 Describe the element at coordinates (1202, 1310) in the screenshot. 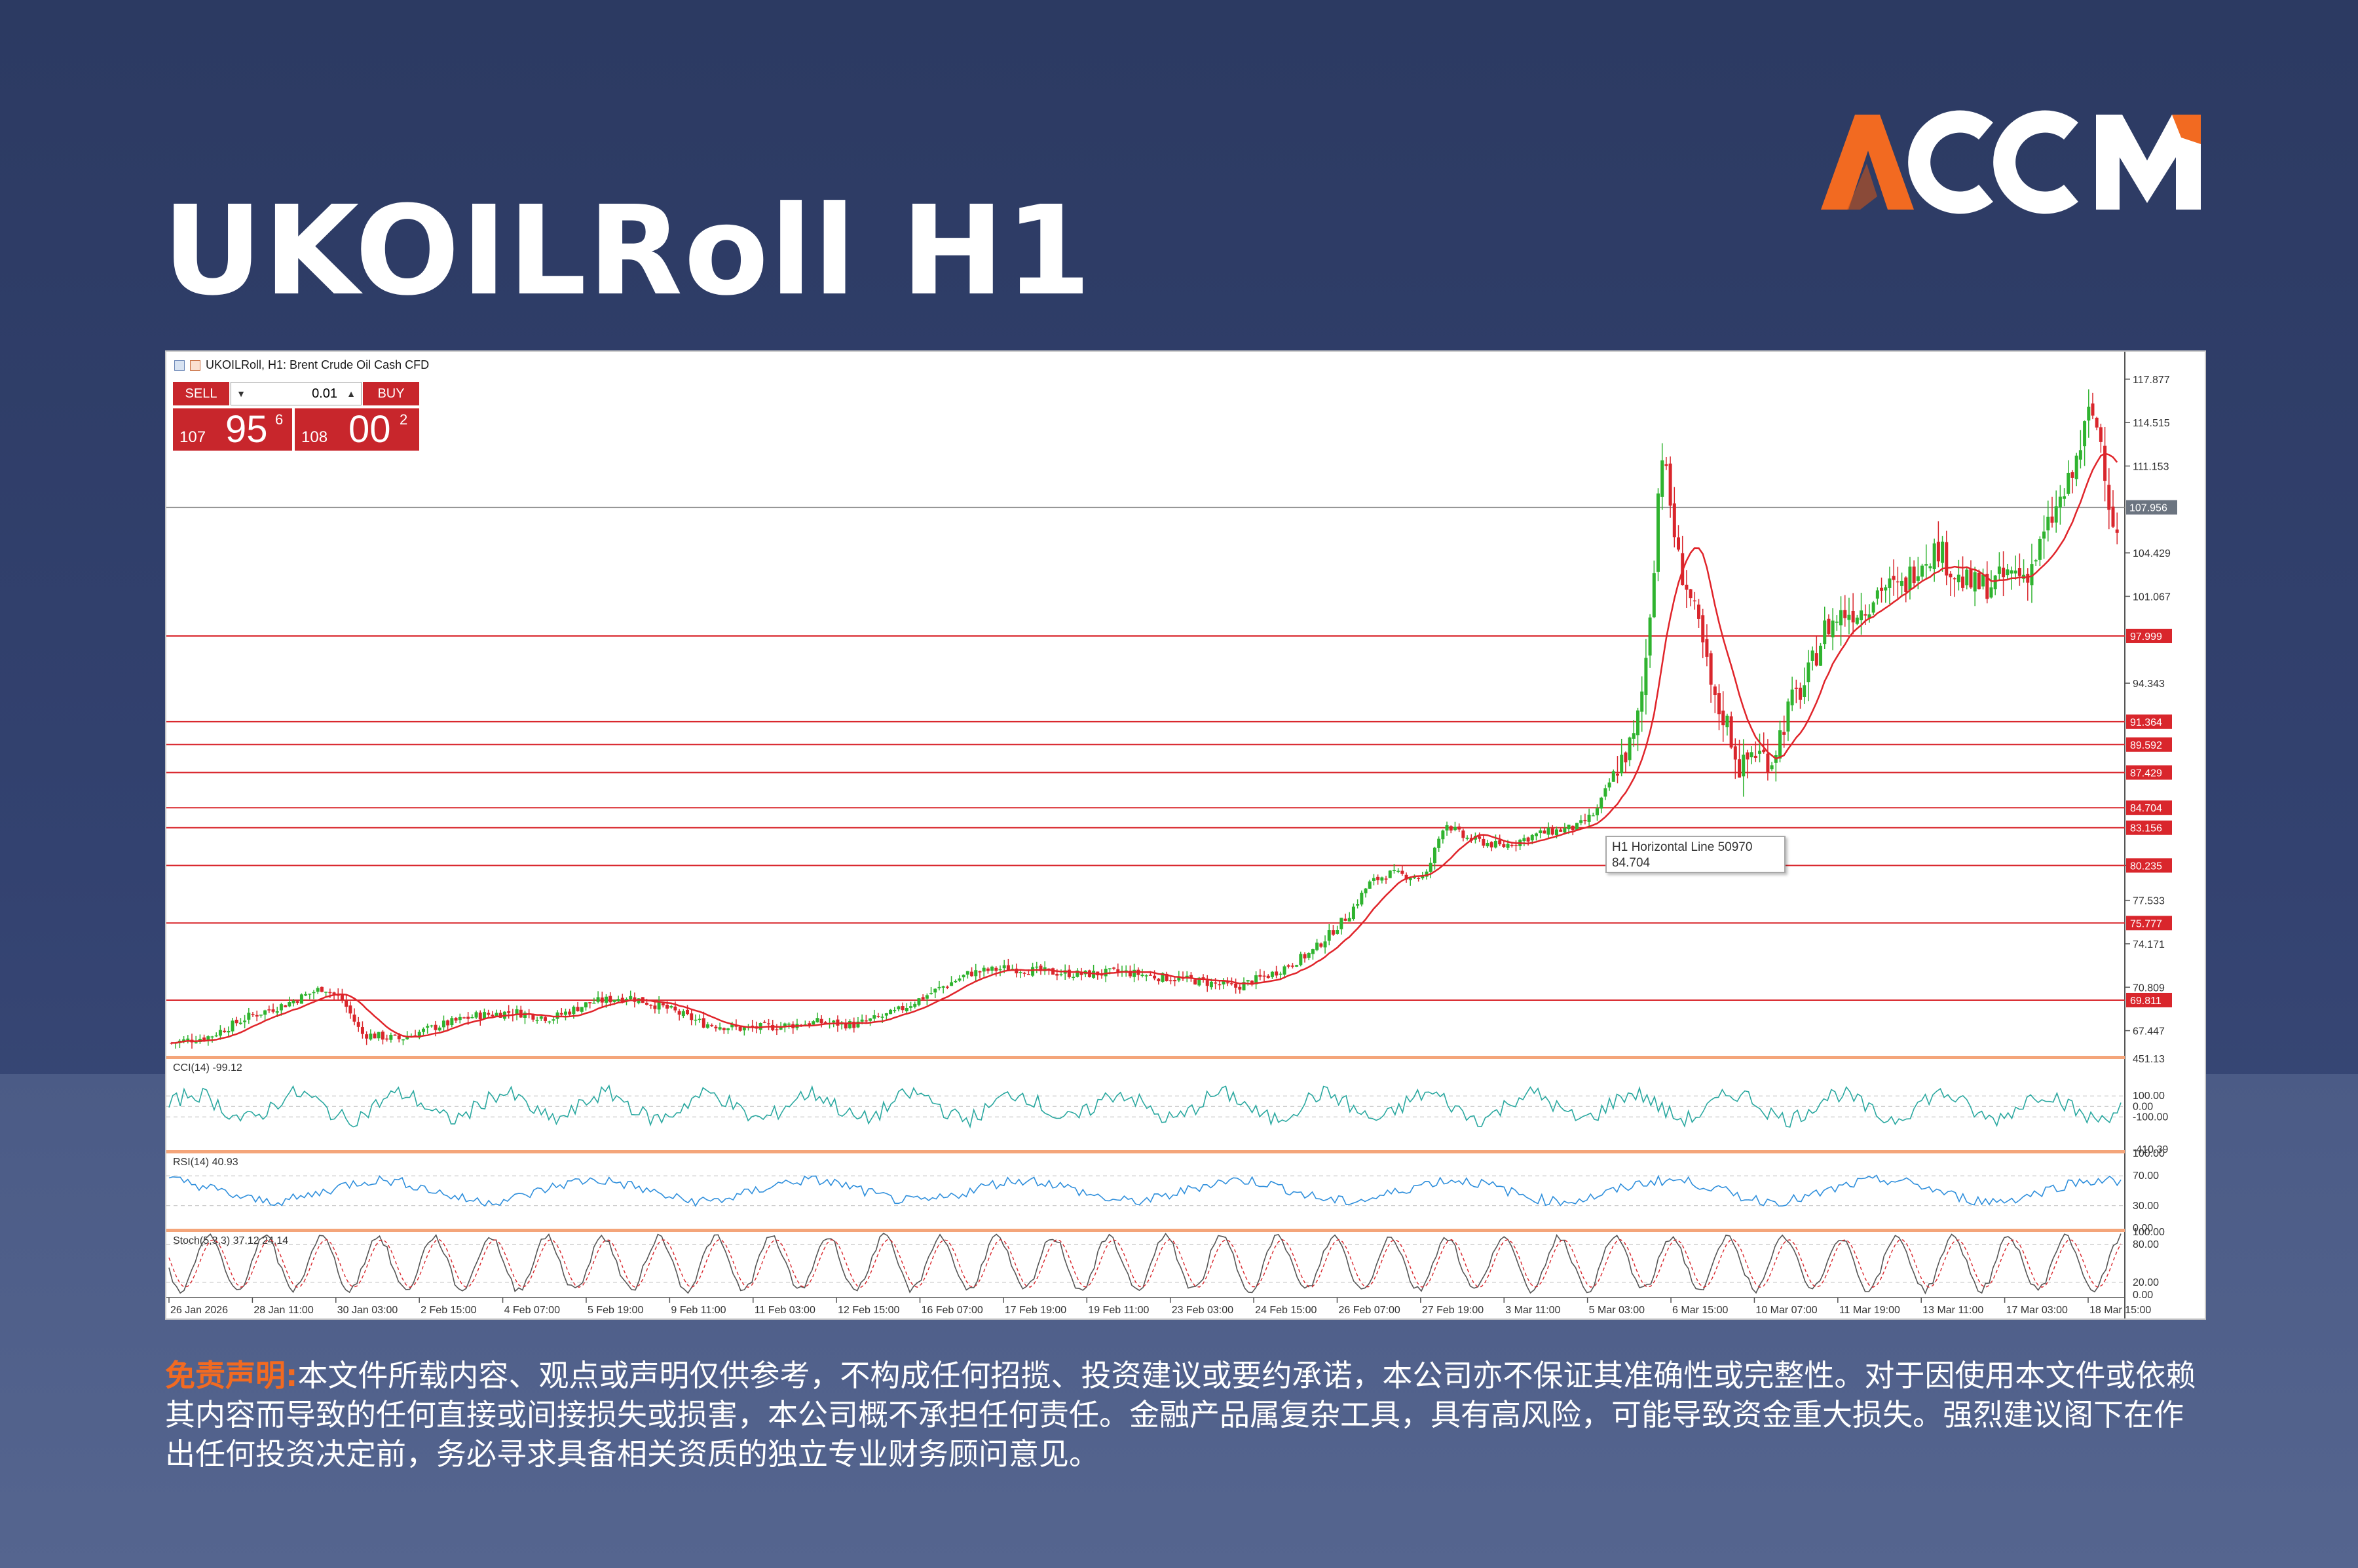

I see `time-tick-label: 23 Feb 03:00` at that location.